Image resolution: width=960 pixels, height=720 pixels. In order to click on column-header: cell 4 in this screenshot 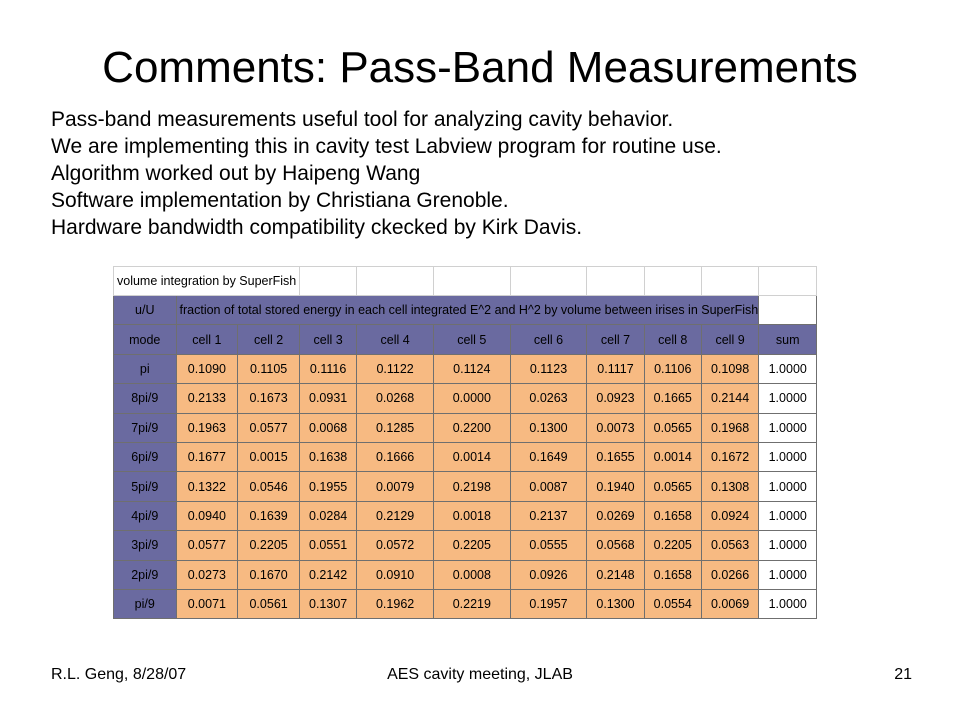, I will do `click(395, 339)`.